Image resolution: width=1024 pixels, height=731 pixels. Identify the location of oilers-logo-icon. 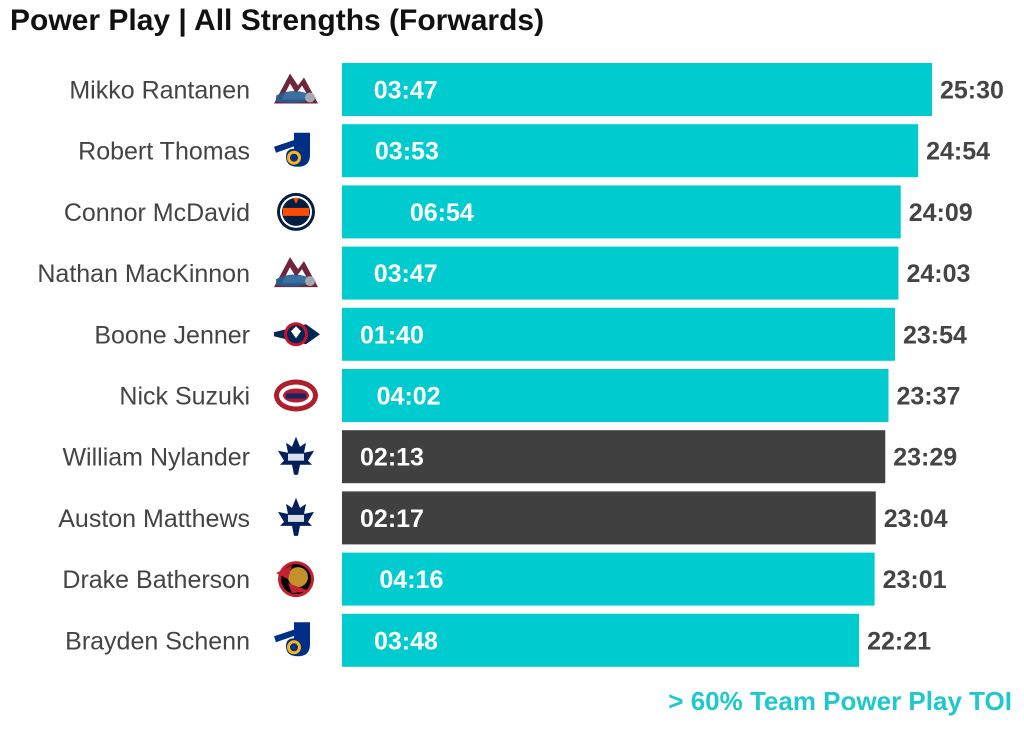
(296, 211).